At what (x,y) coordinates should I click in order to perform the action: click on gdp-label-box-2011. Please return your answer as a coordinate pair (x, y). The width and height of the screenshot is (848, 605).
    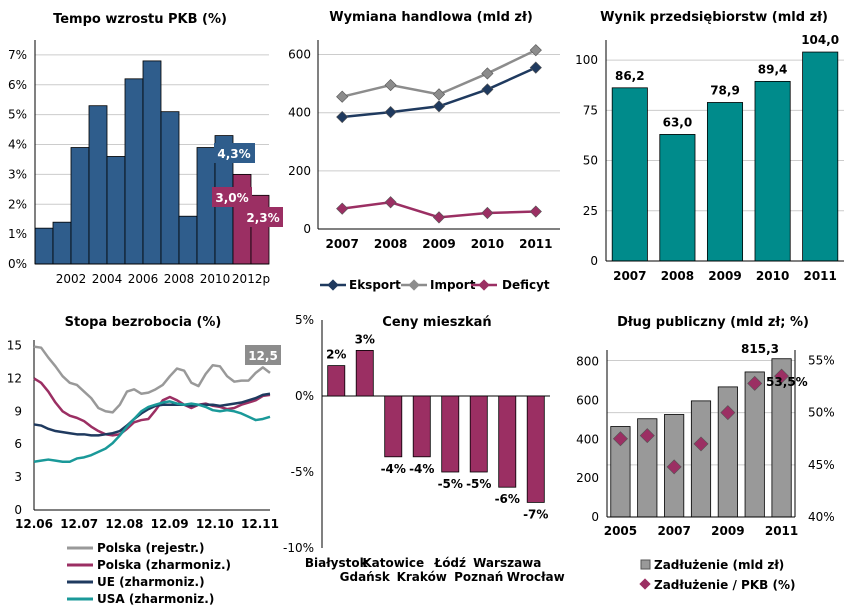
    Looking at the image, I should click on (234, 153).